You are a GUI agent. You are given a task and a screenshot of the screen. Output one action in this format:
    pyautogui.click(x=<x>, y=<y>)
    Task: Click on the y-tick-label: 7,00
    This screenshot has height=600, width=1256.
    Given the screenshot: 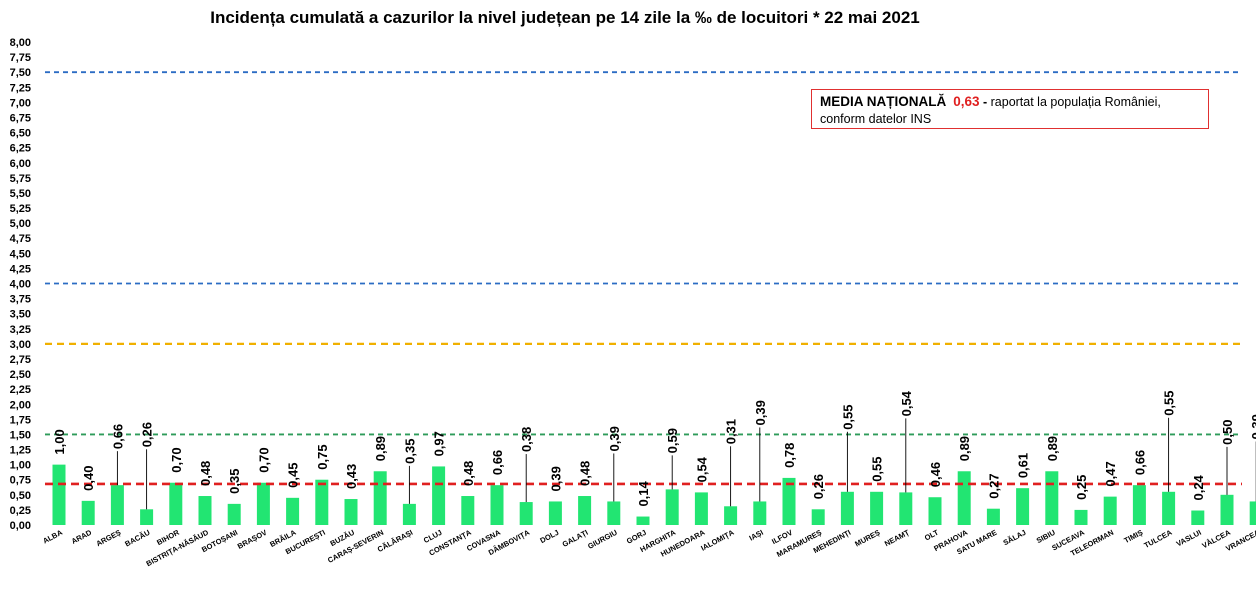 What is the action you would take?
    pyautogui.click(x=20, y=103)
    